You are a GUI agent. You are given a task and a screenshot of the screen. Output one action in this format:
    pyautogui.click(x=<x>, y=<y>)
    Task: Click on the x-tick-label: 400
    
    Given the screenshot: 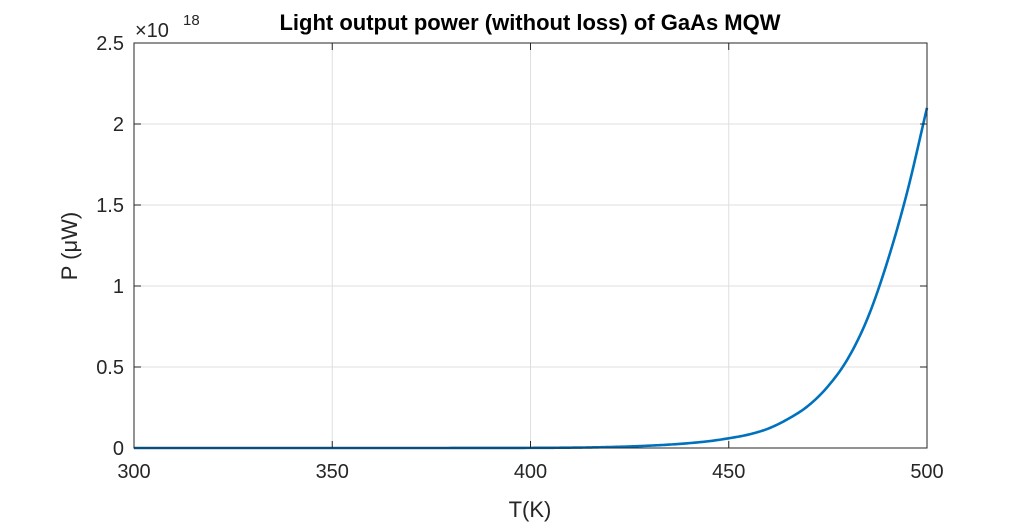 What is the action you would take?
    pyautogui.click(x=530, y=472)
    